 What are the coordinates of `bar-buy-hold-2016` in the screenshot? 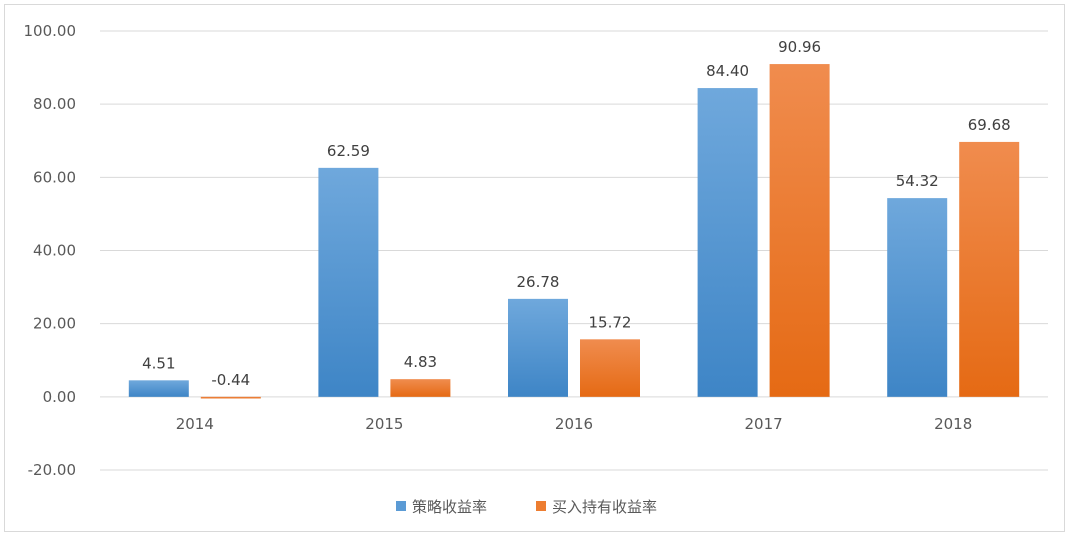 It's located at (610, 368).